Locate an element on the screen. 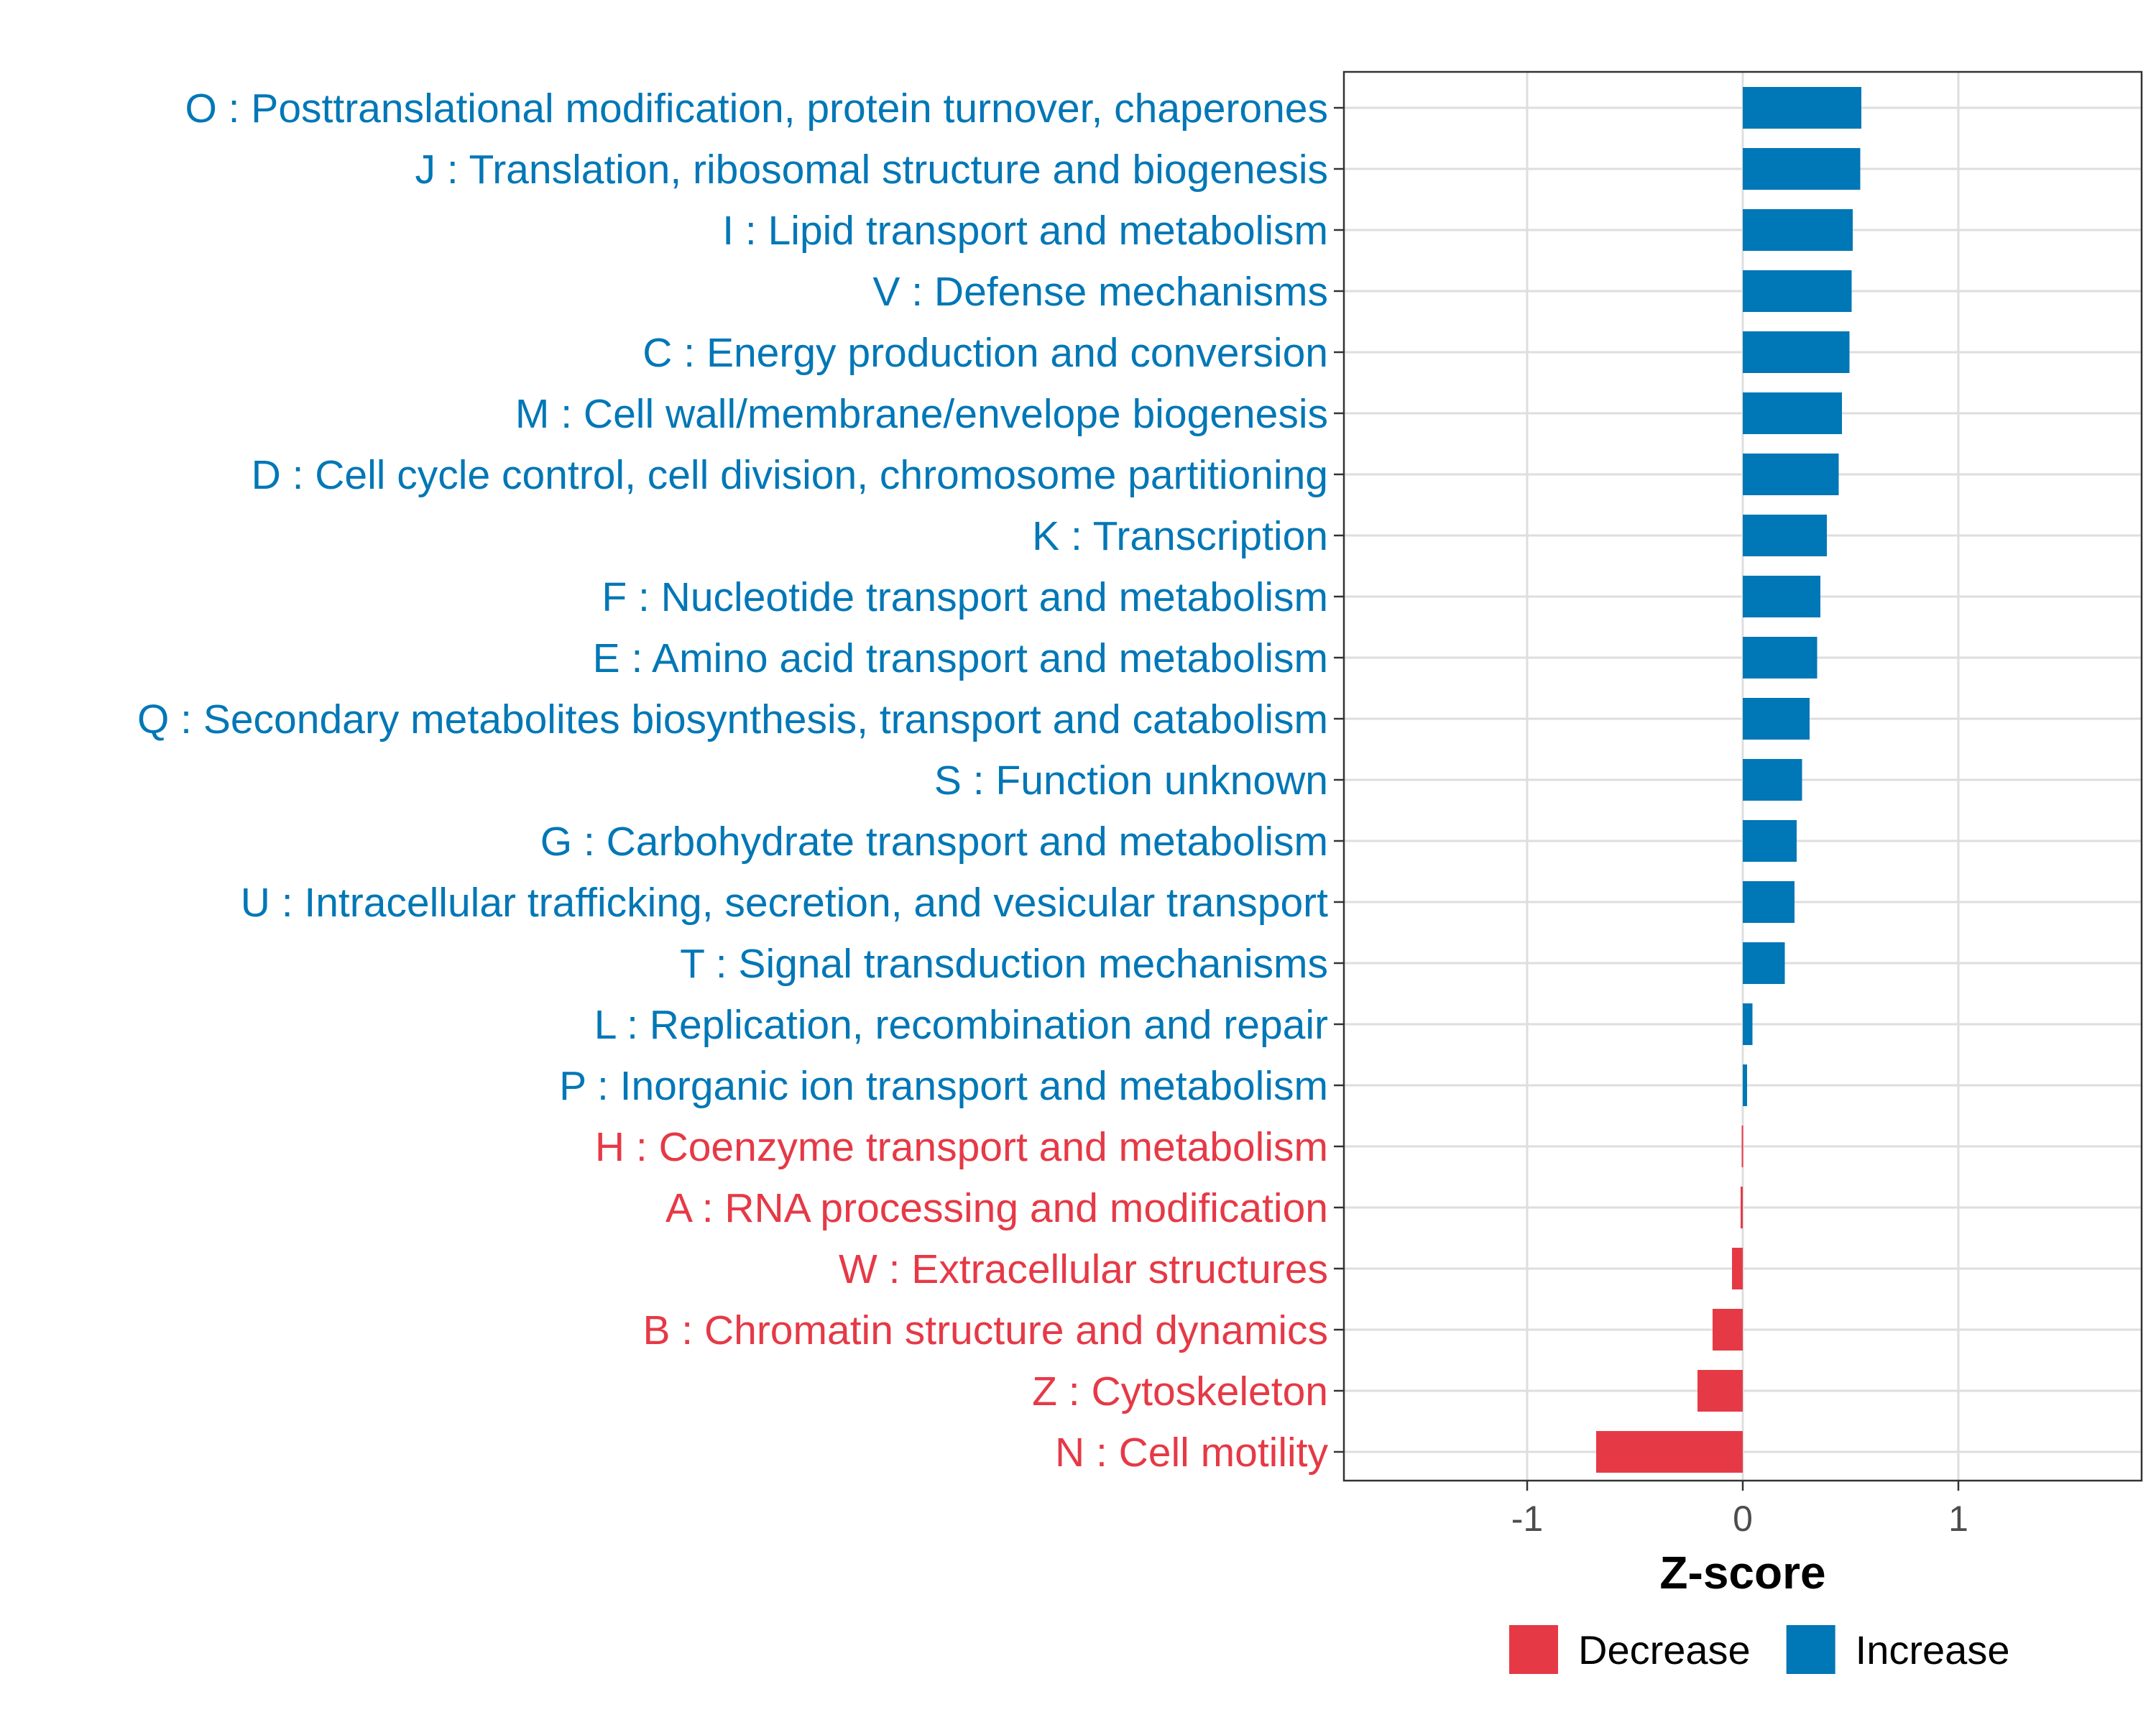  category-label: T : Signal transduction mechanisms is located at coordinates (1004, 964).